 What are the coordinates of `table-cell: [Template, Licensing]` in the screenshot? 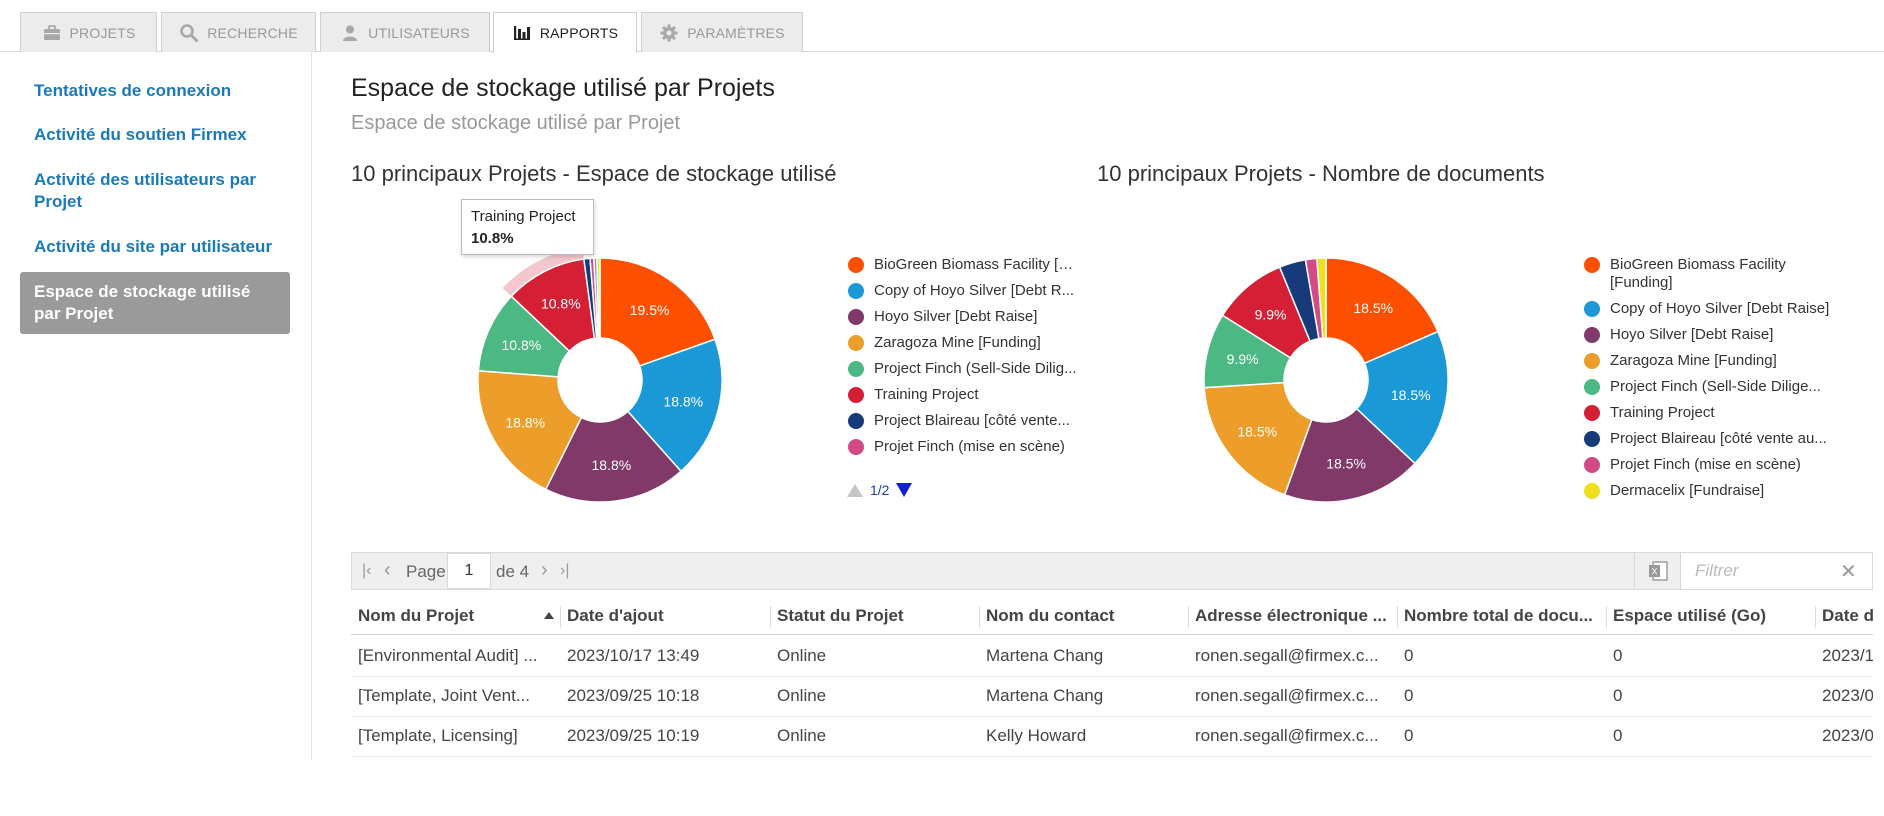 It's located at (438, 735).